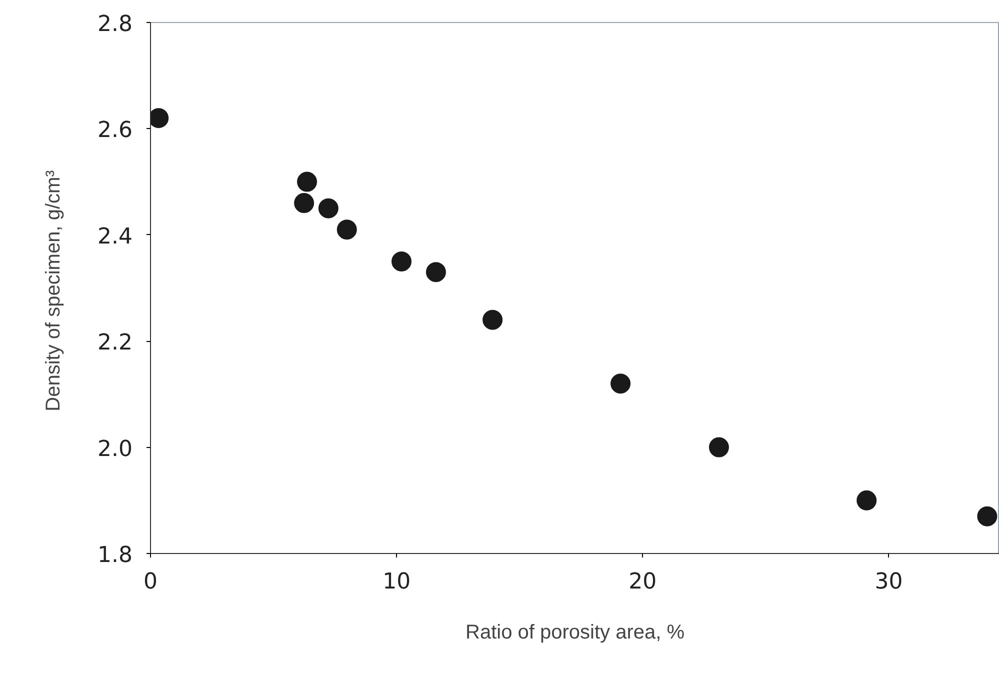 The image size is (999, 673). What do you see at coordinates (115, 343) in the screenshot?
I see `y-tick-label: 2.2` at bounding box center [115, 343].